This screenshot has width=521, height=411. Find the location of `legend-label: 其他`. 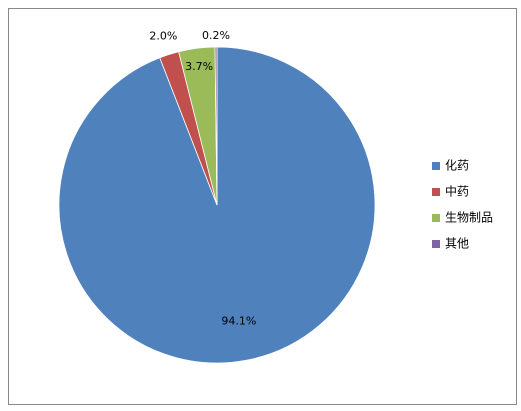

legend-label: 其他 is located at coordinates (457, 244).